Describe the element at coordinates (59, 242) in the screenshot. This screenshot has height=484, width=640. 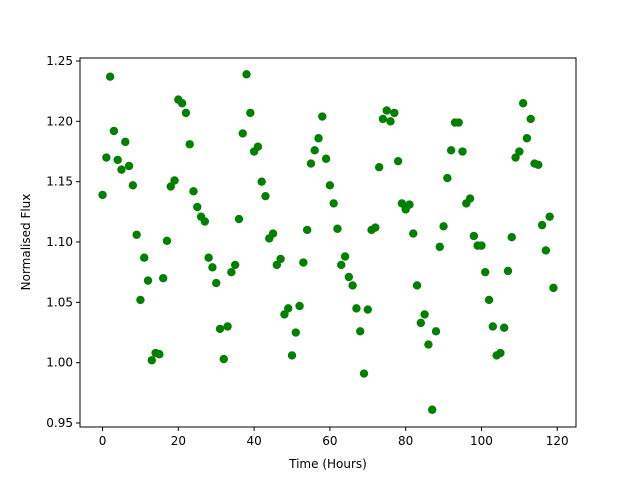
I see `y-tick-label: 1.10` at that location.